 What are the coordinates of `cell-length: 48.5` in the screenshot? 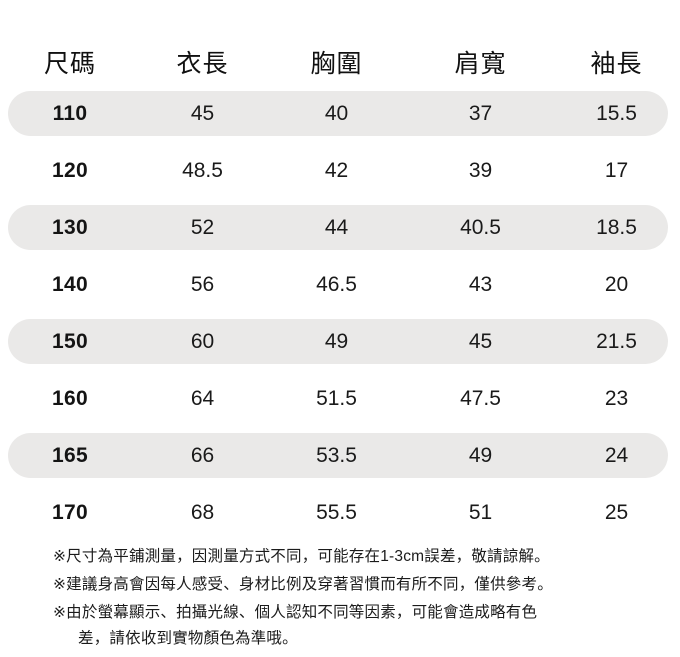 It's located at (202, 170).